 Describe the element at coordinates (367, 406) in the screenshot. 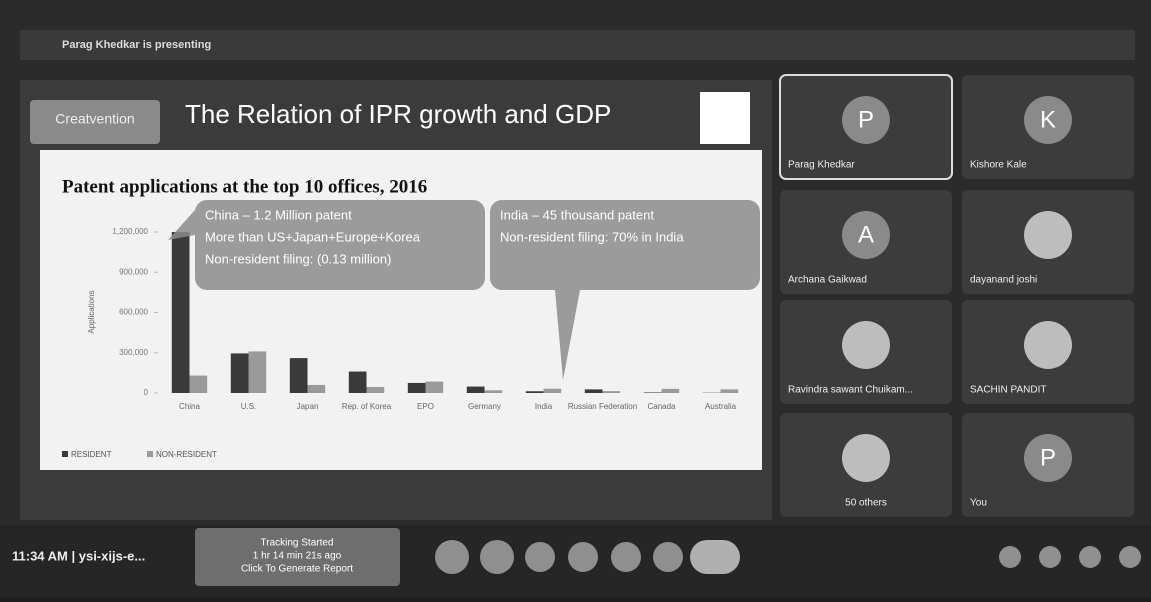

I see `x-tick-label: Rep. of Korea` at that location.